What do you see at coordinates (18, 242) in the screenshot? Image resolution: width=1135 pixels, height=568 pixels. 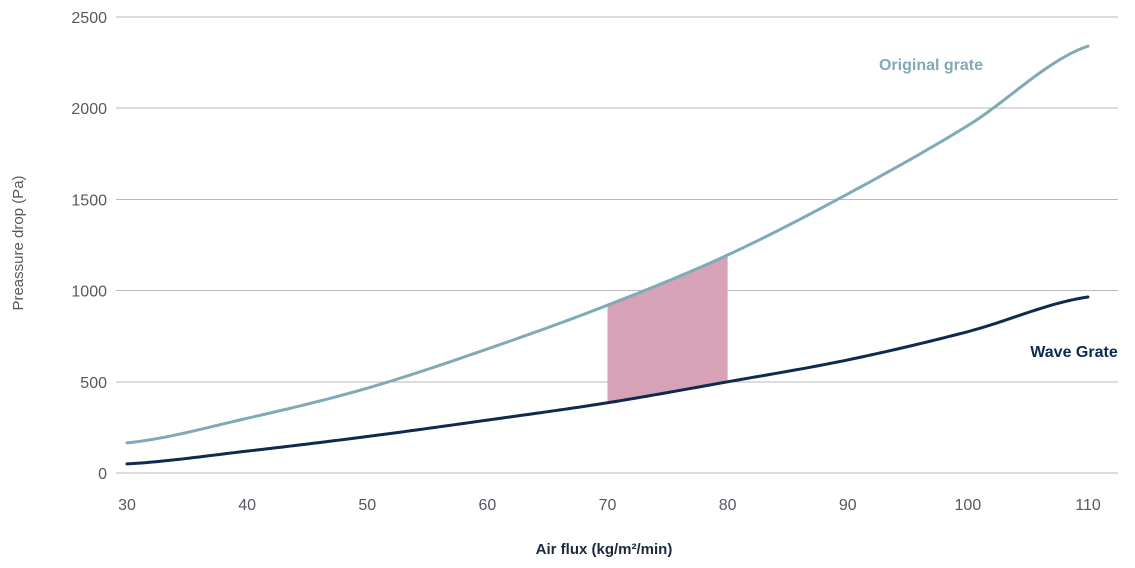 I see `y-axis-label: Preassure drop (Pa)` at bounding box center [18, 242].